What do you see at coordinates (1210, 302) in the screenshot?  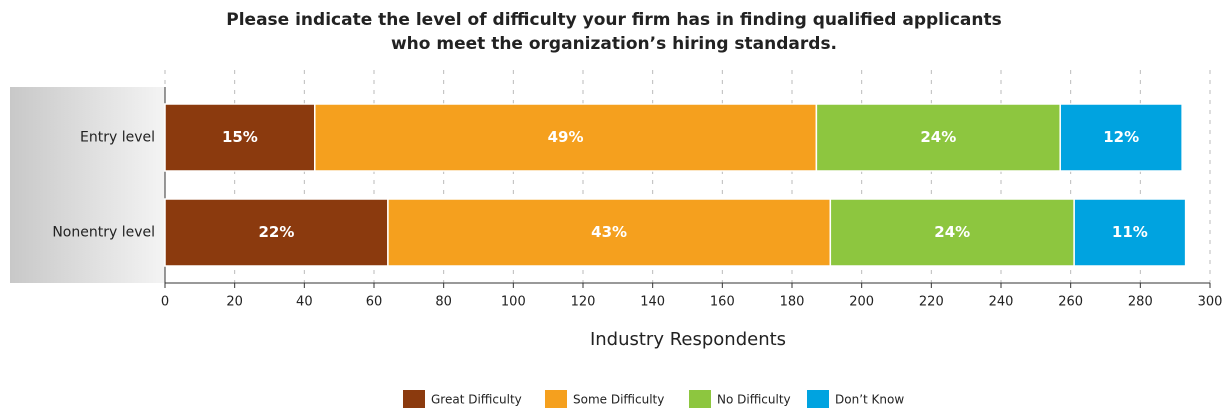 I see `x-tick-label: 300` at bounding box center [1210, 302].